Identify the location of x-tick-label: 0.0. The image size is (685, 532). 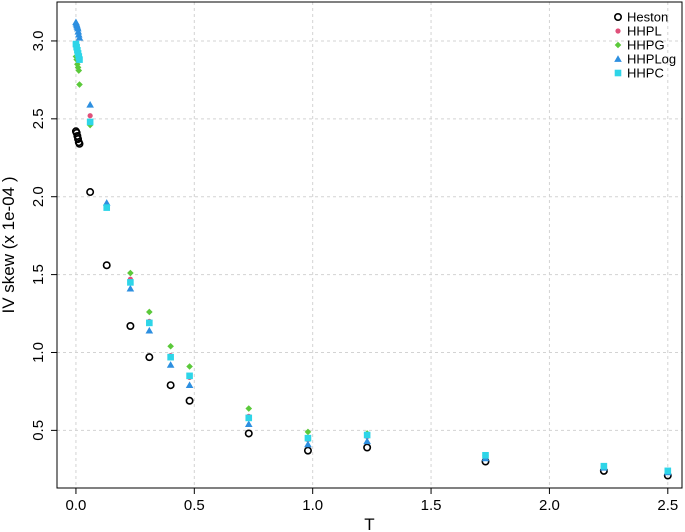
(76, 505).